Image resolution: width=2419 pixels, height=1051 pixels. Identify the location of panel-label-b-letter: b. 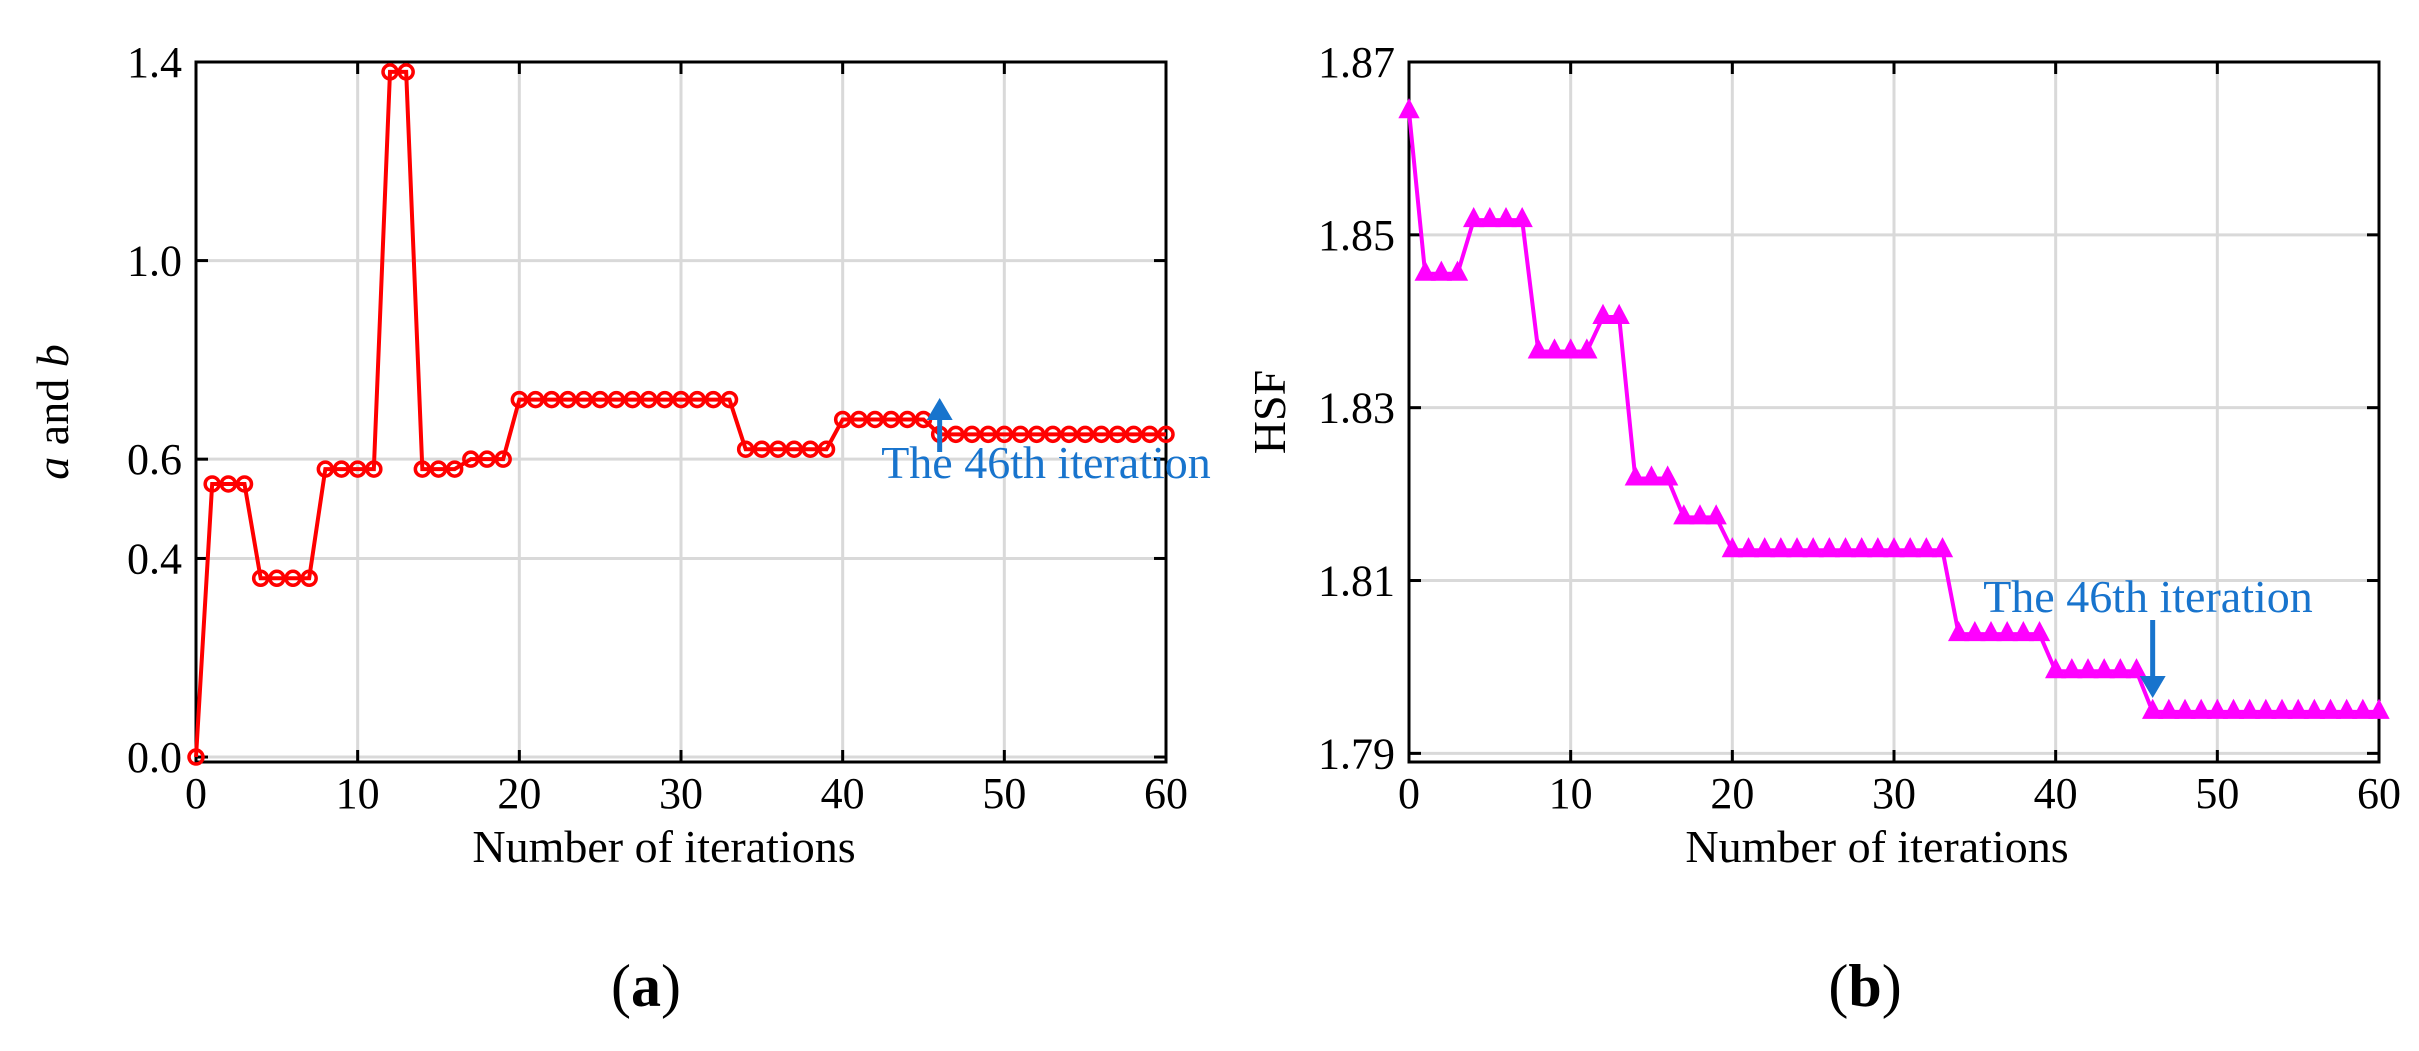
(1864, 986).